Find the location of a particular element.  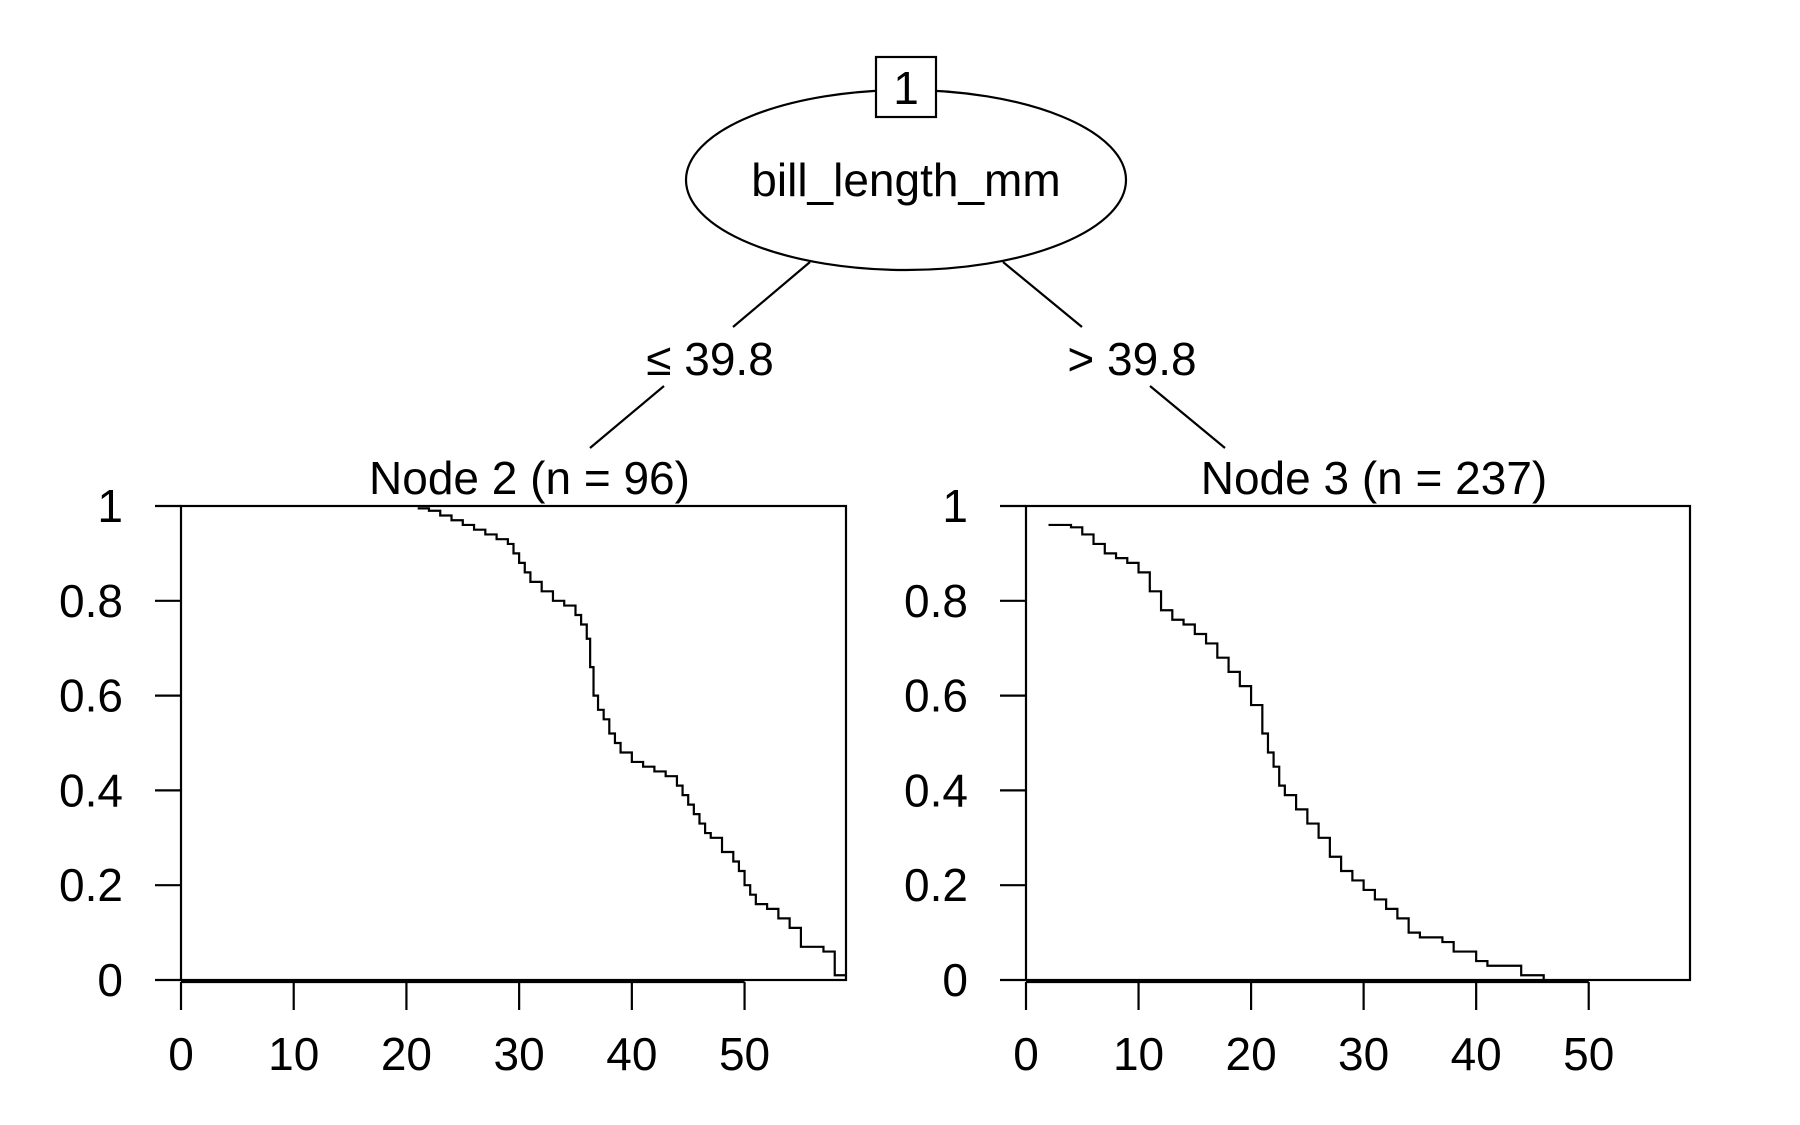

node-2-y-tick-label: 0.2 is located at coordinates (91, 885).